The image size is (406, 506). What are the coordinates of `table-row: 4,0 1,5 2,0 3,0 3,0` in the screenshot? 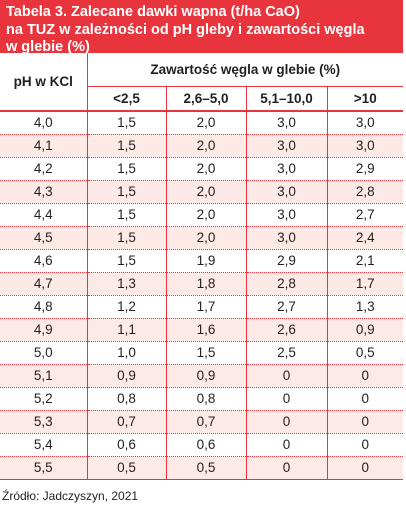 It's located at (201, 123).